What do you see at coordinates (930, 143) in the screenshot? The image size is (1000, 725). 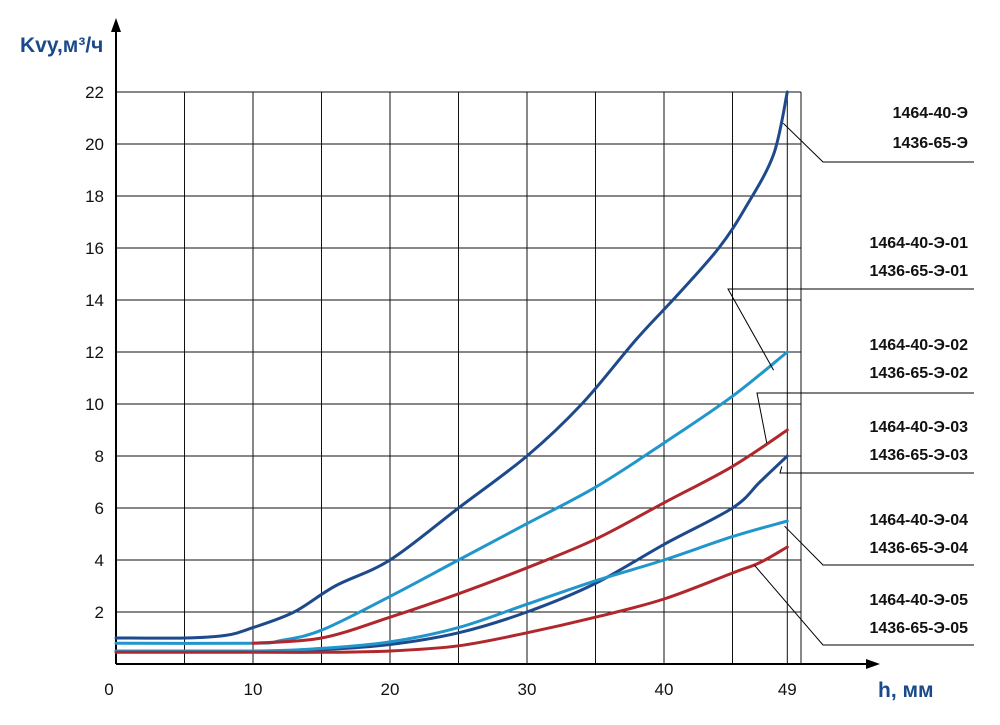 I see `series-label-1-b: 1436-65-Э` at bounding box center [930, 143].